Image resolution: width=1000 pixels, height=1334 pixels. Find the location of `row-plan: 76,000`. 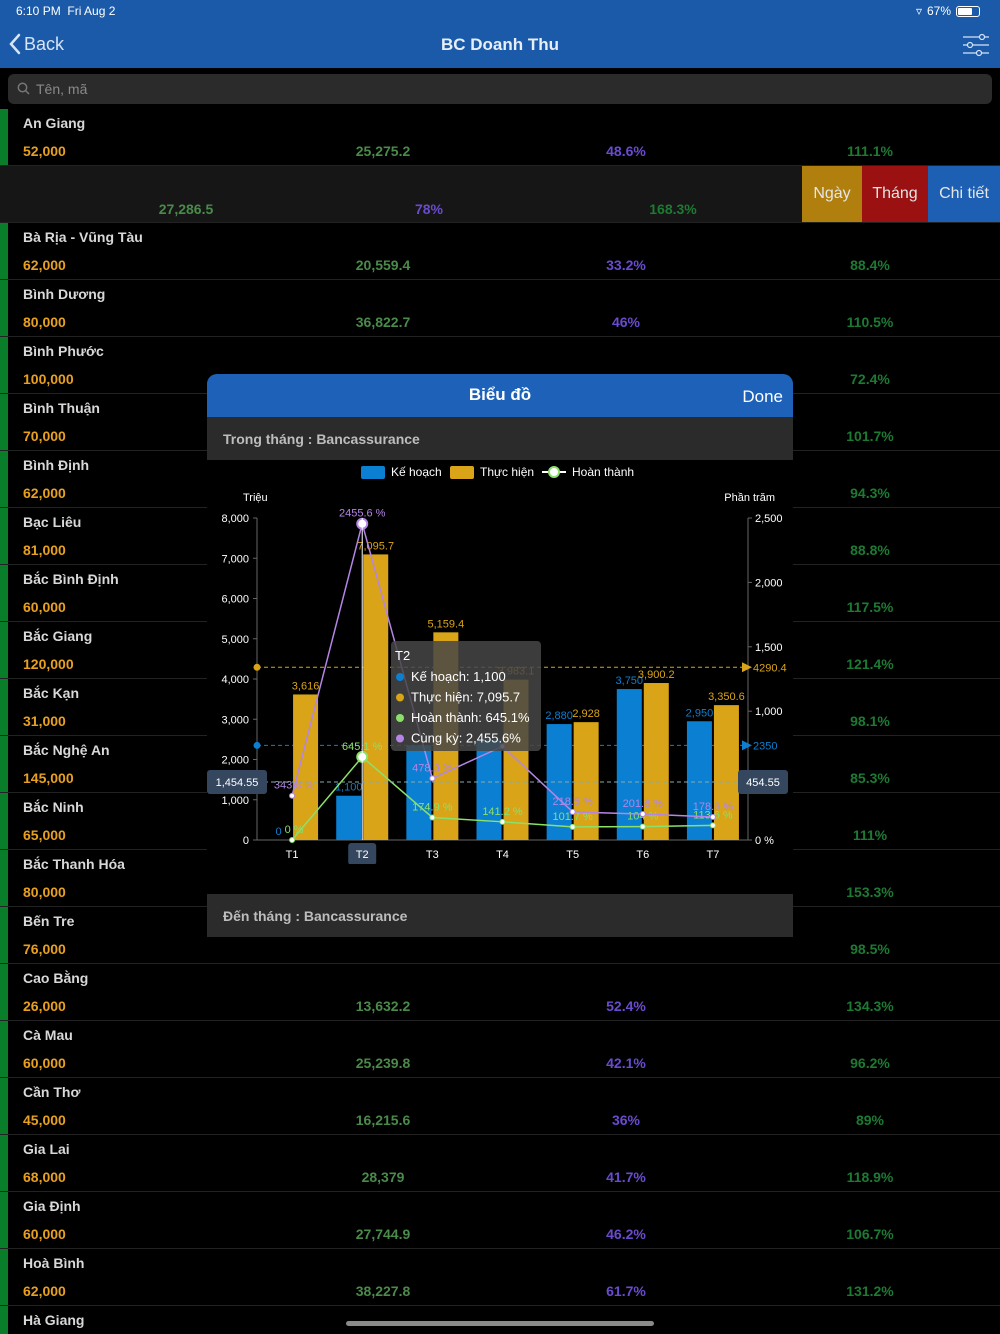

row-plan: 76,000 is located at coordinates (44, 949).